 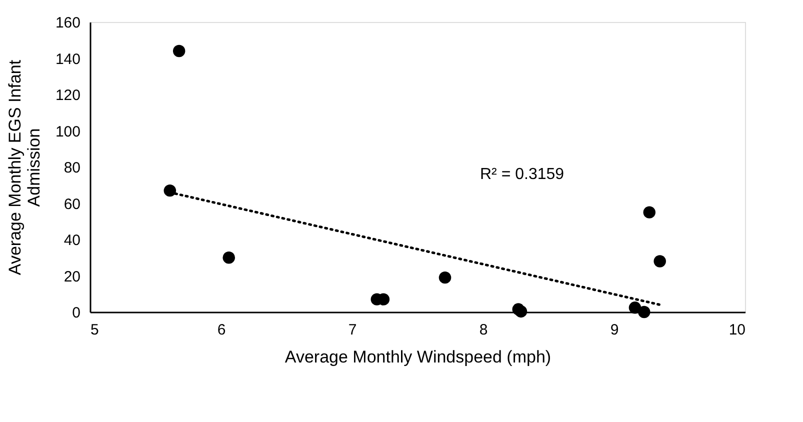 I want to click on y-tick-label: 20, so click(x=72, y=277).